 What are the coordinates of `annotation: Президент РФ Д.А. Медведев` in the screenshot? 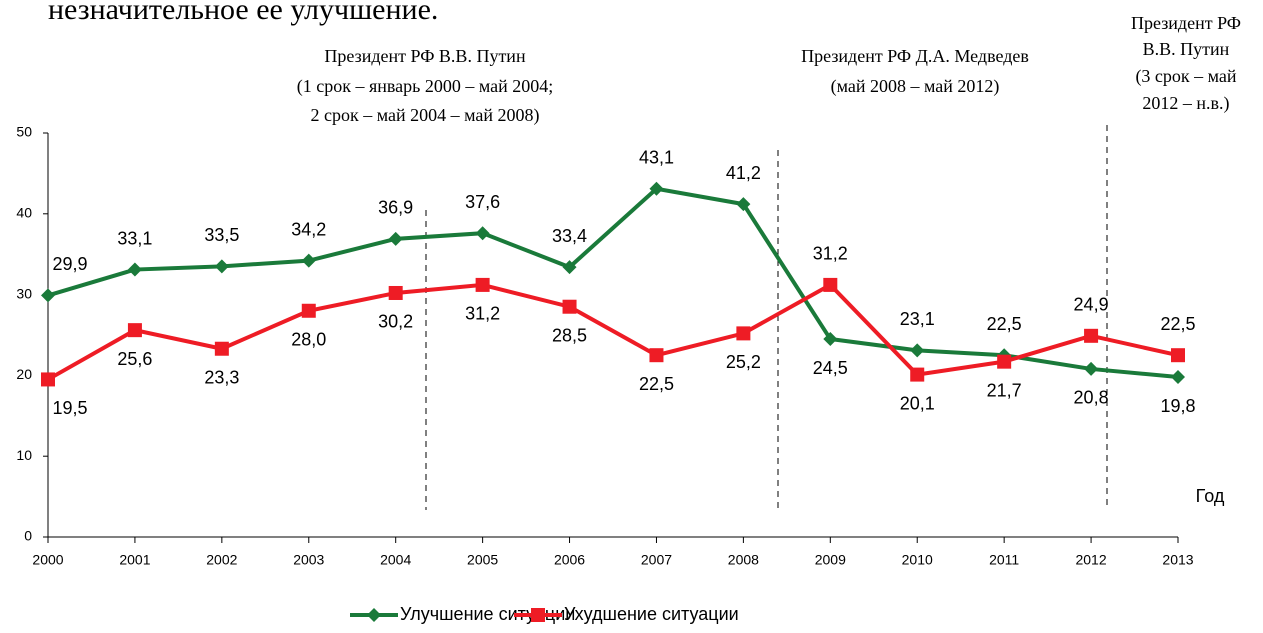 It's located at (915, 56).